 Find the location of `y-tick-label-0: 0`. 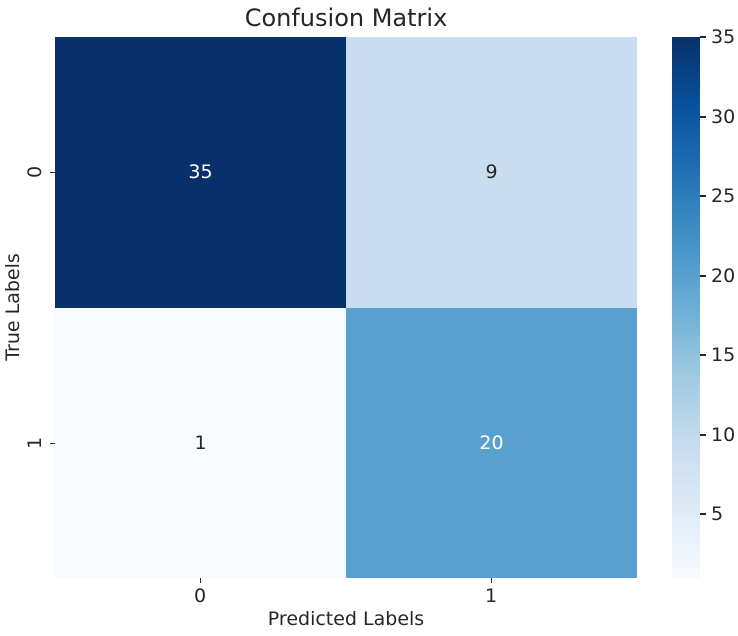

y-tick-label-0: 0 is located at coordinates (35, 172).